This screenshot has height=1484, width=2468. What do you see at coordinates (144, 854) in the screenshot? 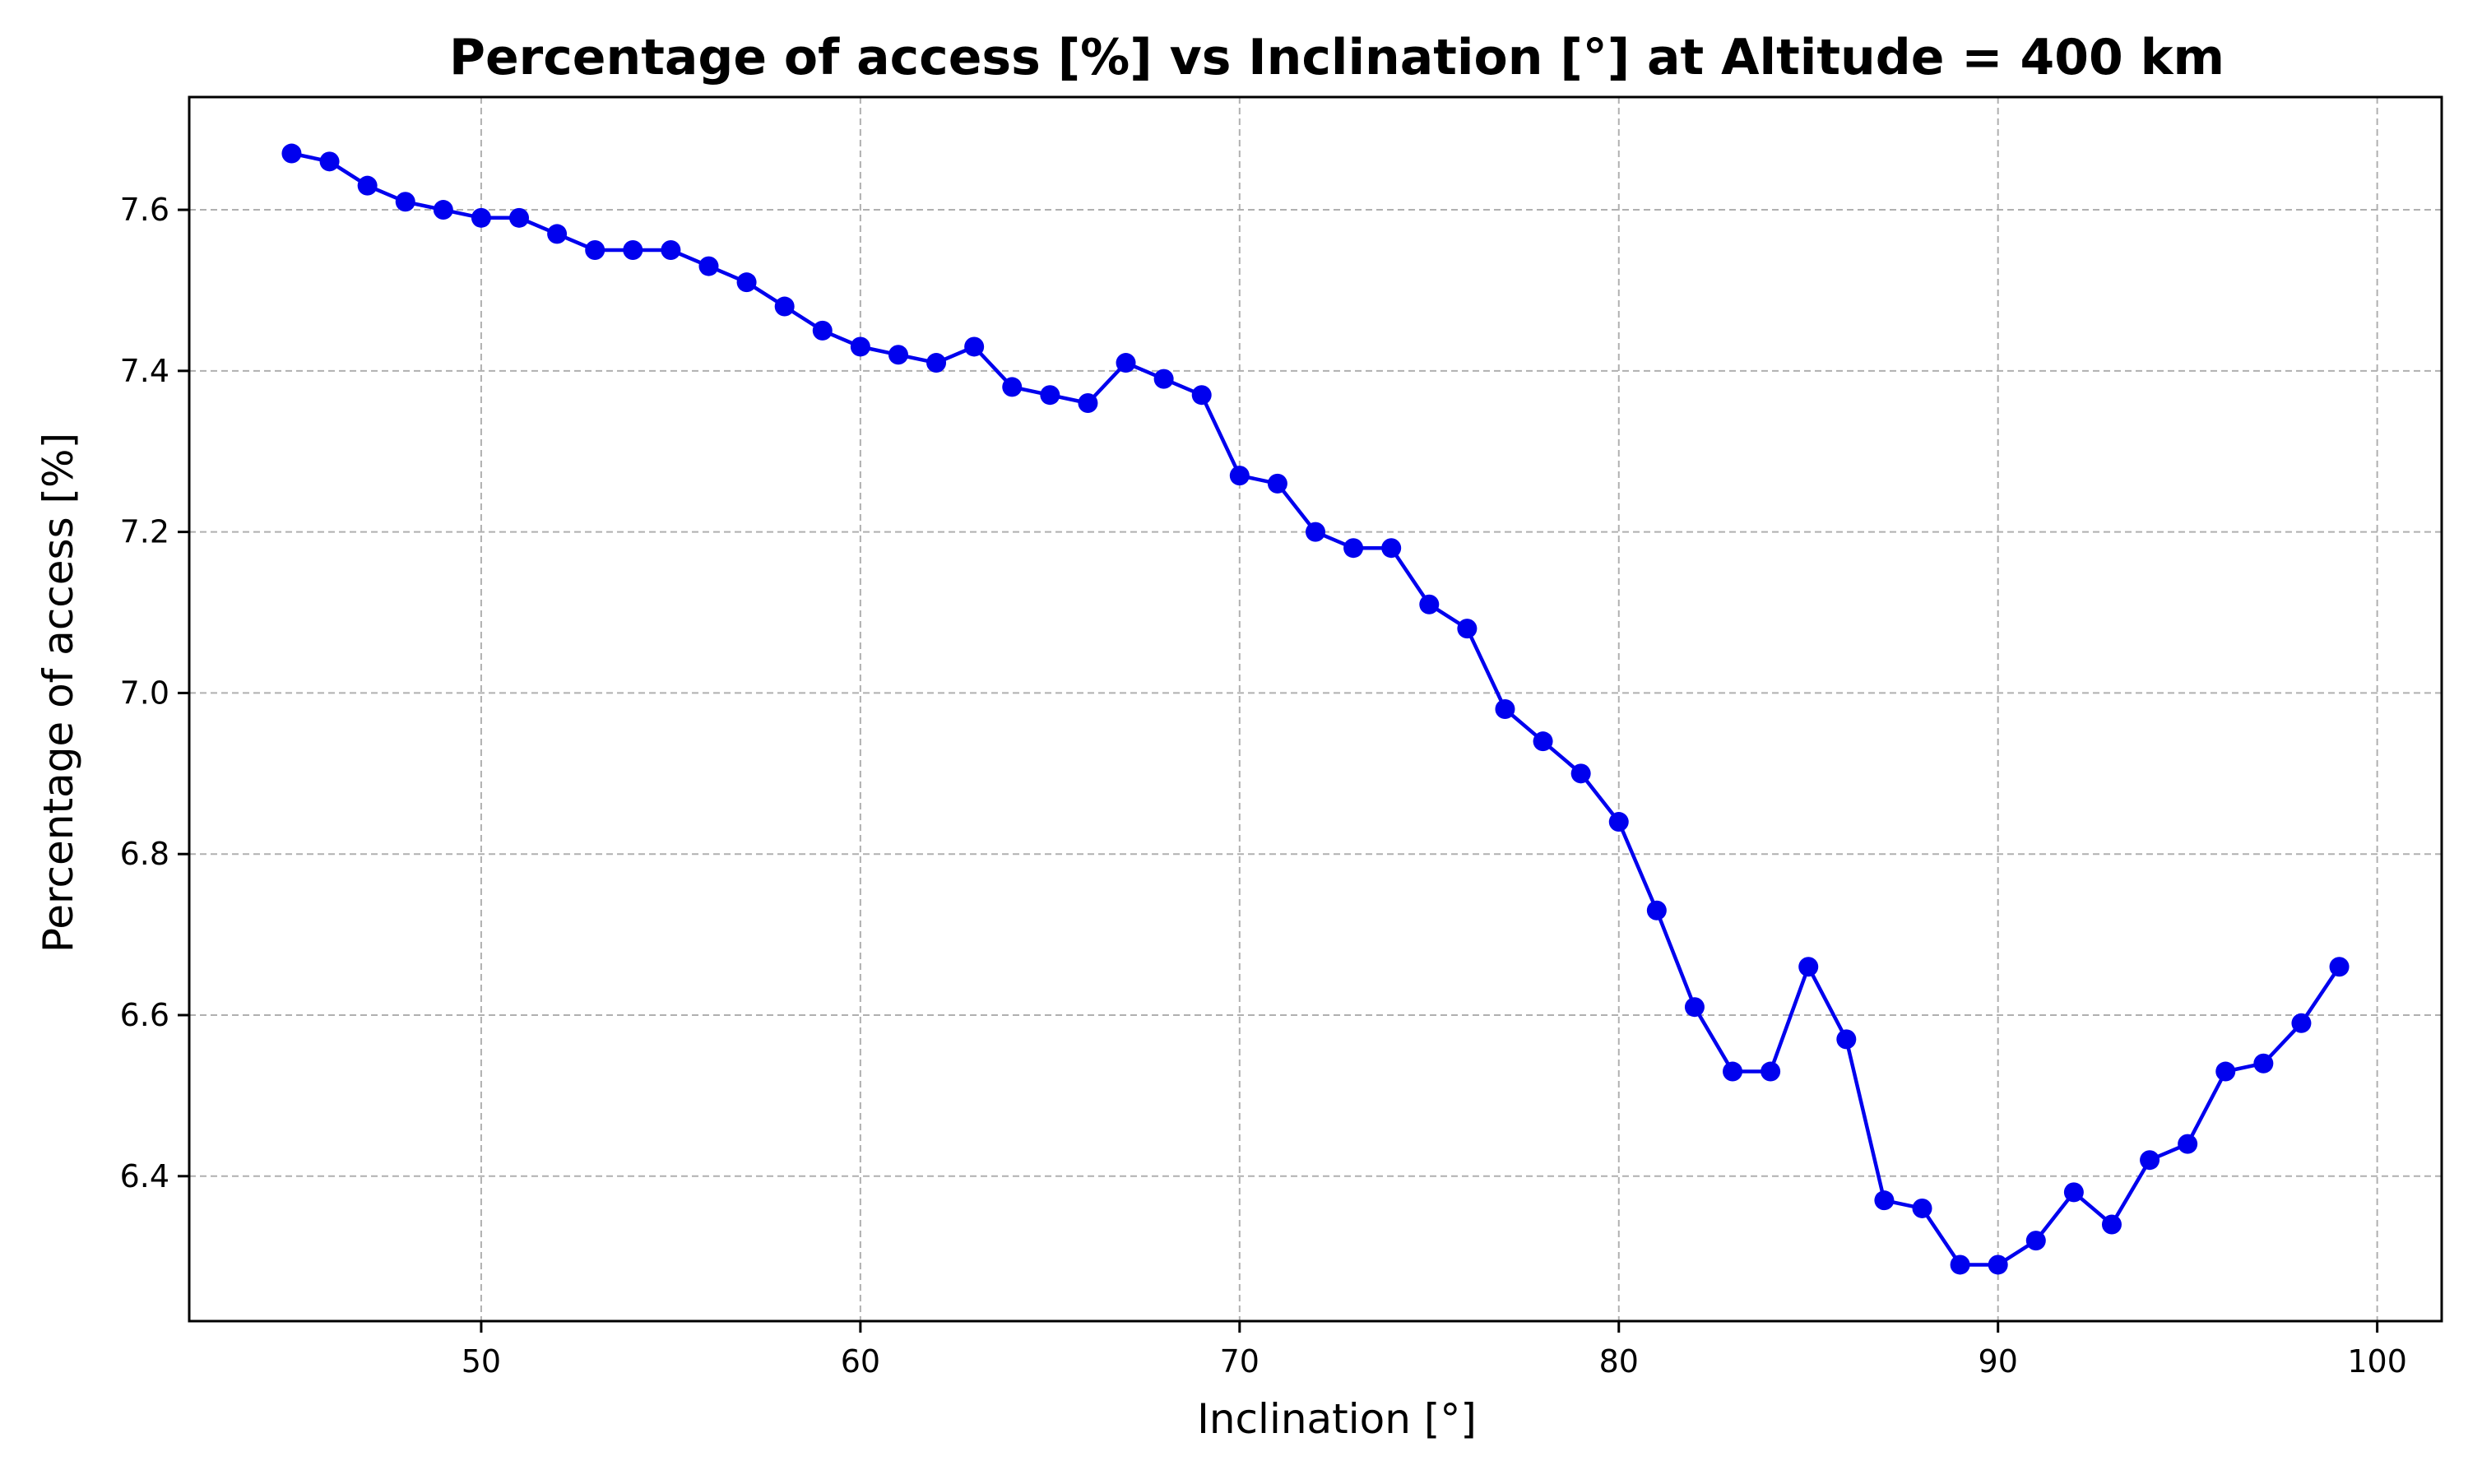
I see `y-tick-label: 6.8` at bounding box center [144, 854].